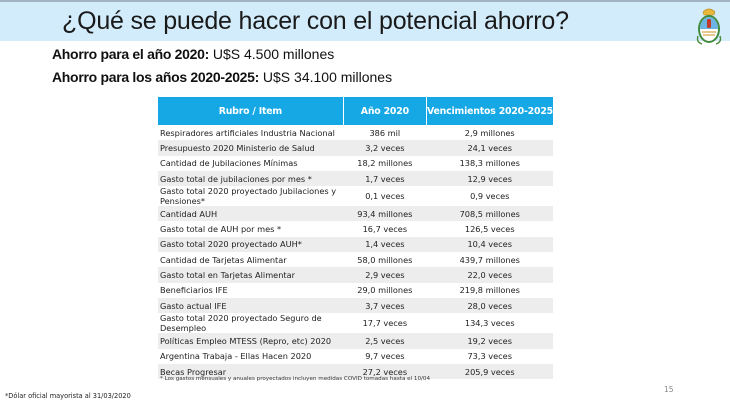 Image resolution: width=730 pixels, height=410 pixels. I want to click on row-year-2020: 3,2 veces, so click(385, 148).